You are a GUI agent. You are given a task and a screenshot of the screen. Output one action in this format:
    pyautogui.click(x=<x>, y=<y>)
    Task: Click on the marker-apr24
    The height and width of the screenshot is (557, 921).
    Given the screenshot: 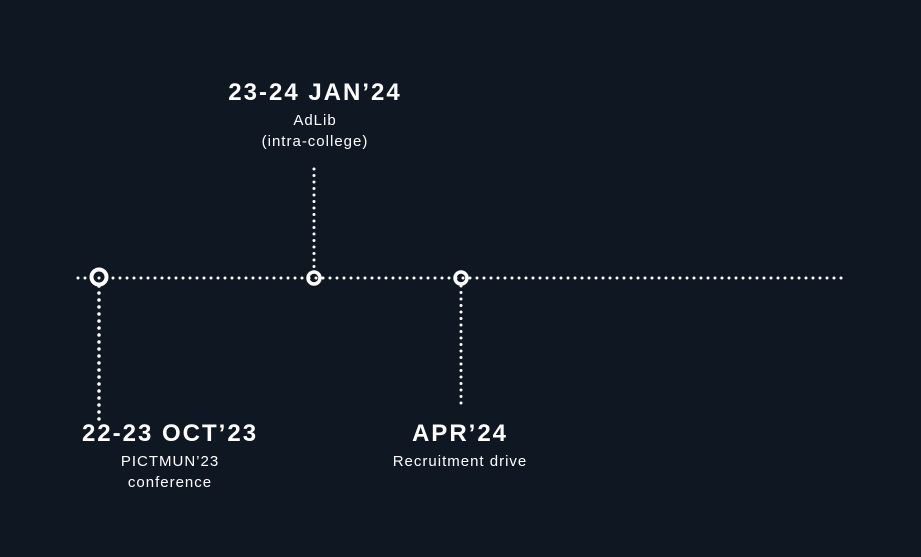 What is the action you would take?
    pyautogui.click(x=461, y=278)
    